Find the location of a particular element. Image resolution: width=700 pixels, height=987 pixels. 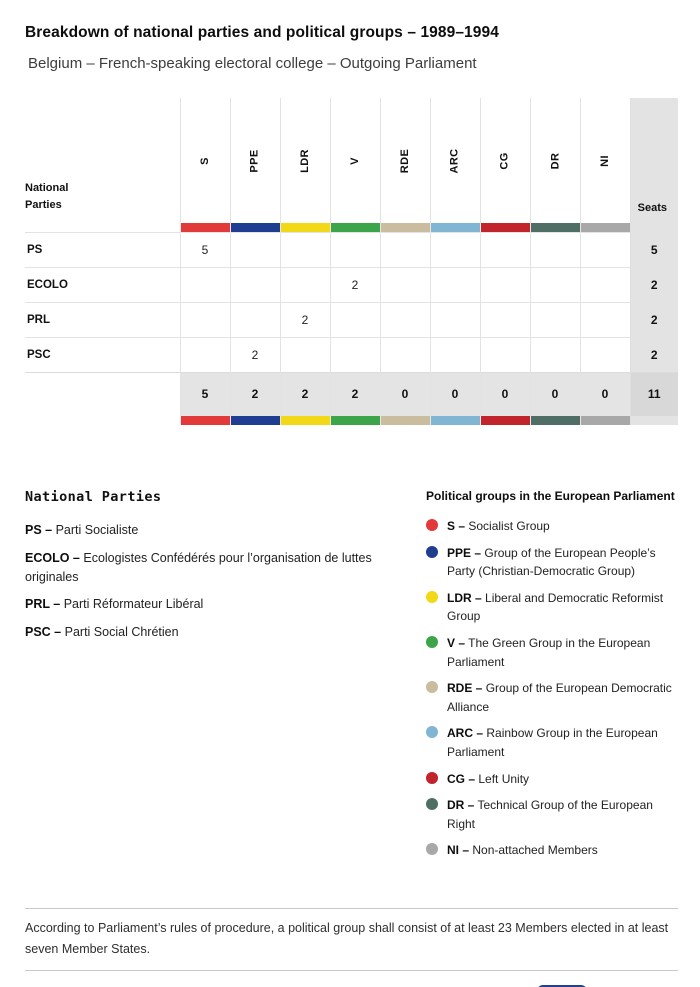

table-row-ps: PS 5 5 is located at coordinates (351, 249).